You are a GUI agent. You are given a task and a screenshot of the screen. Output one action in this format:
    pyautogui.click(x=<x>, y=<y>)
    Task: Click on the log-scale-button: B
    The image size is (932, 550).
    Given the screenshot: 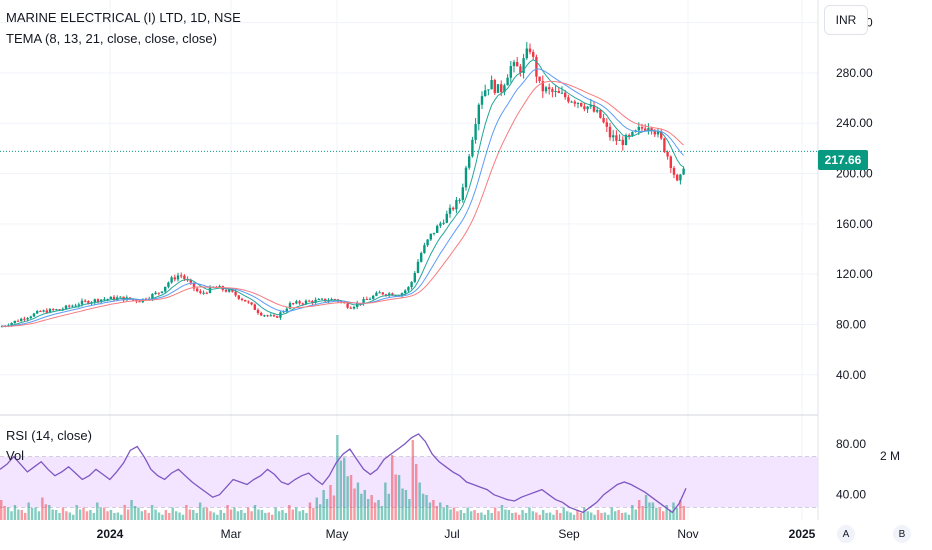 What is the action you would take?
    pyautogui.click(x=902, y=534)
    